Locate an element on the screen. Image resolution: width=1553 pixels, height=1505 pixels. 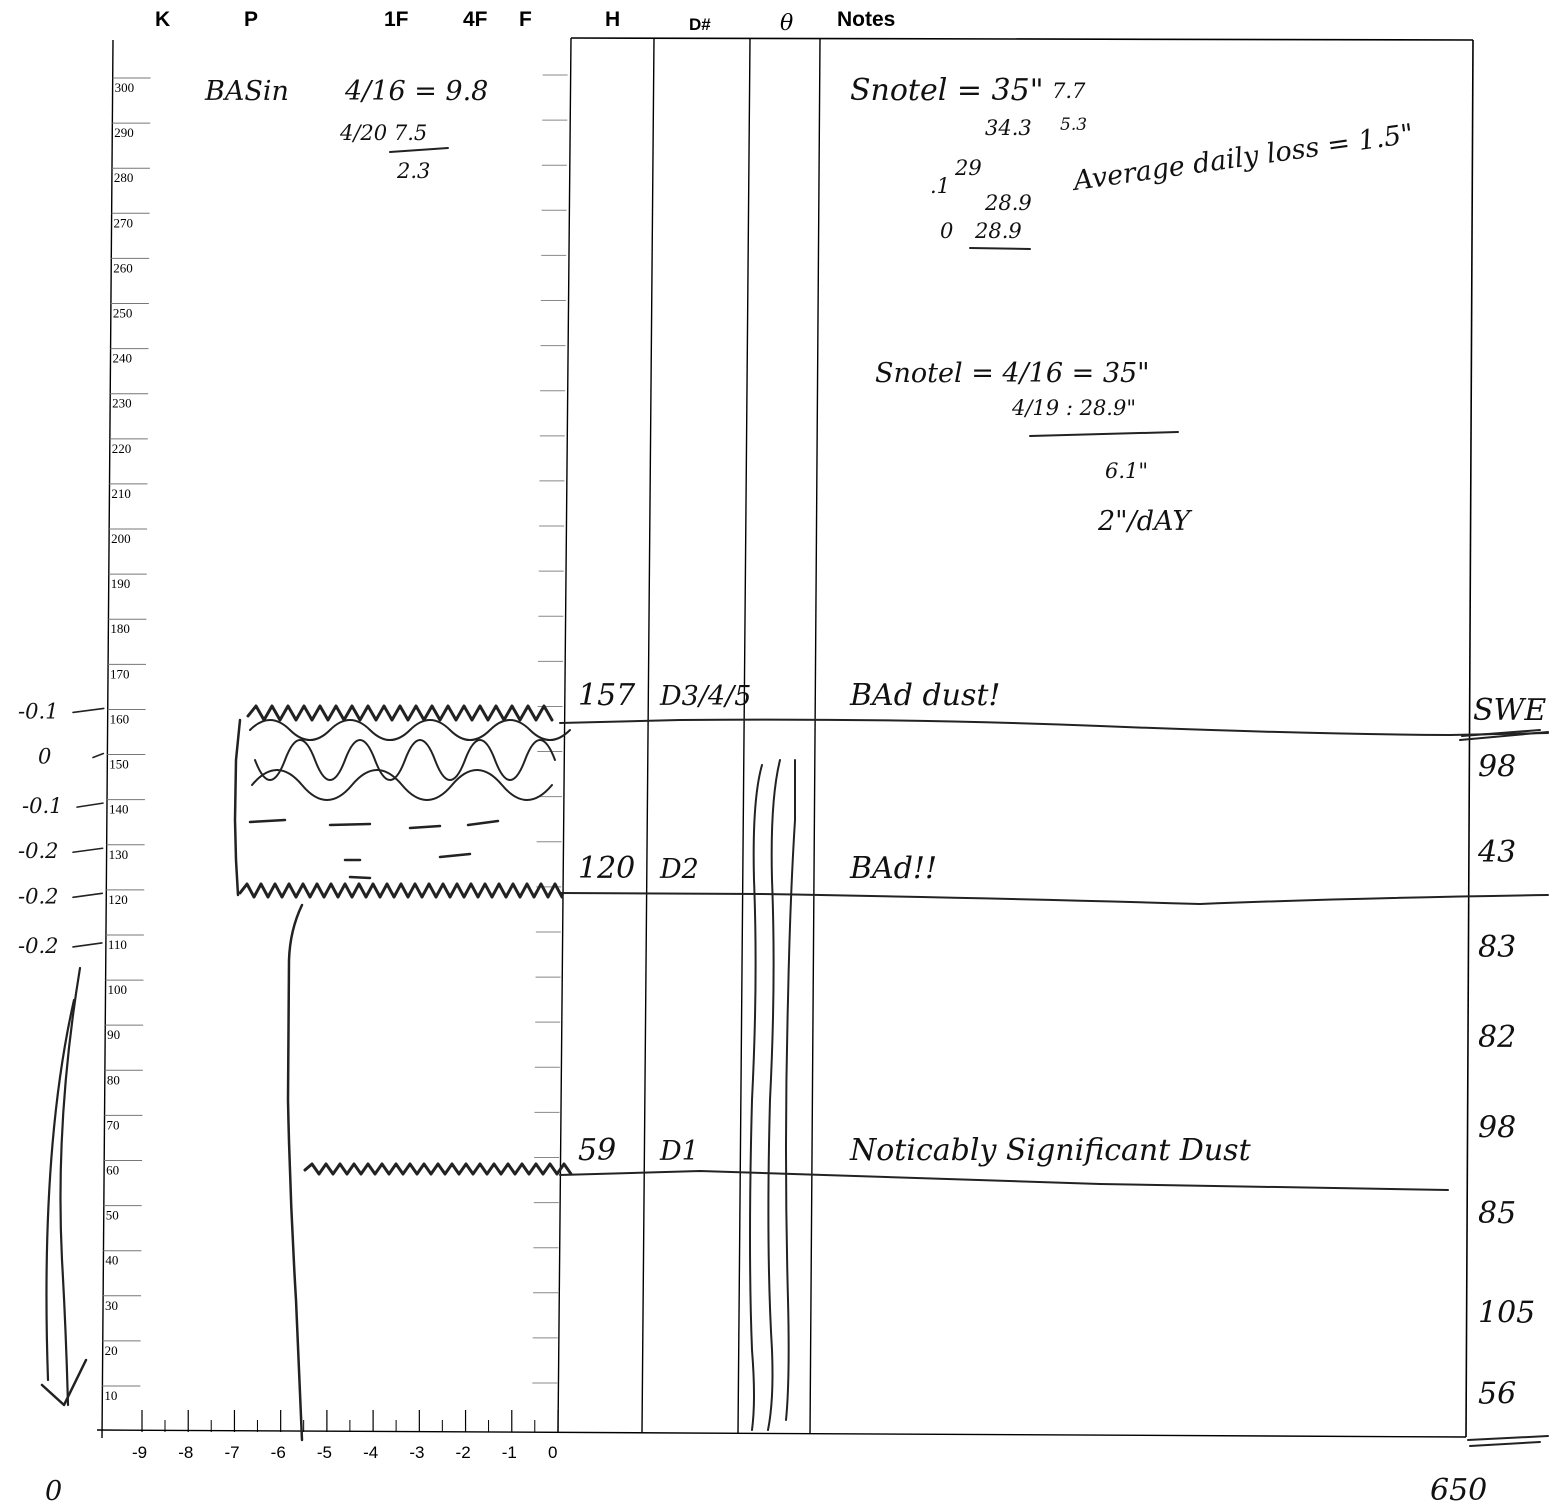
depth-tick-label: 260 is located at coordinates (123, 267).